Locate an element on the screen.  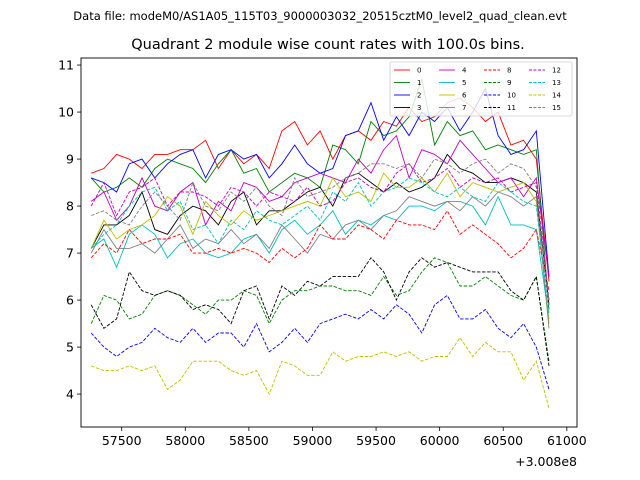
y-tick-label: 9 is located at coordinates (70, 159).